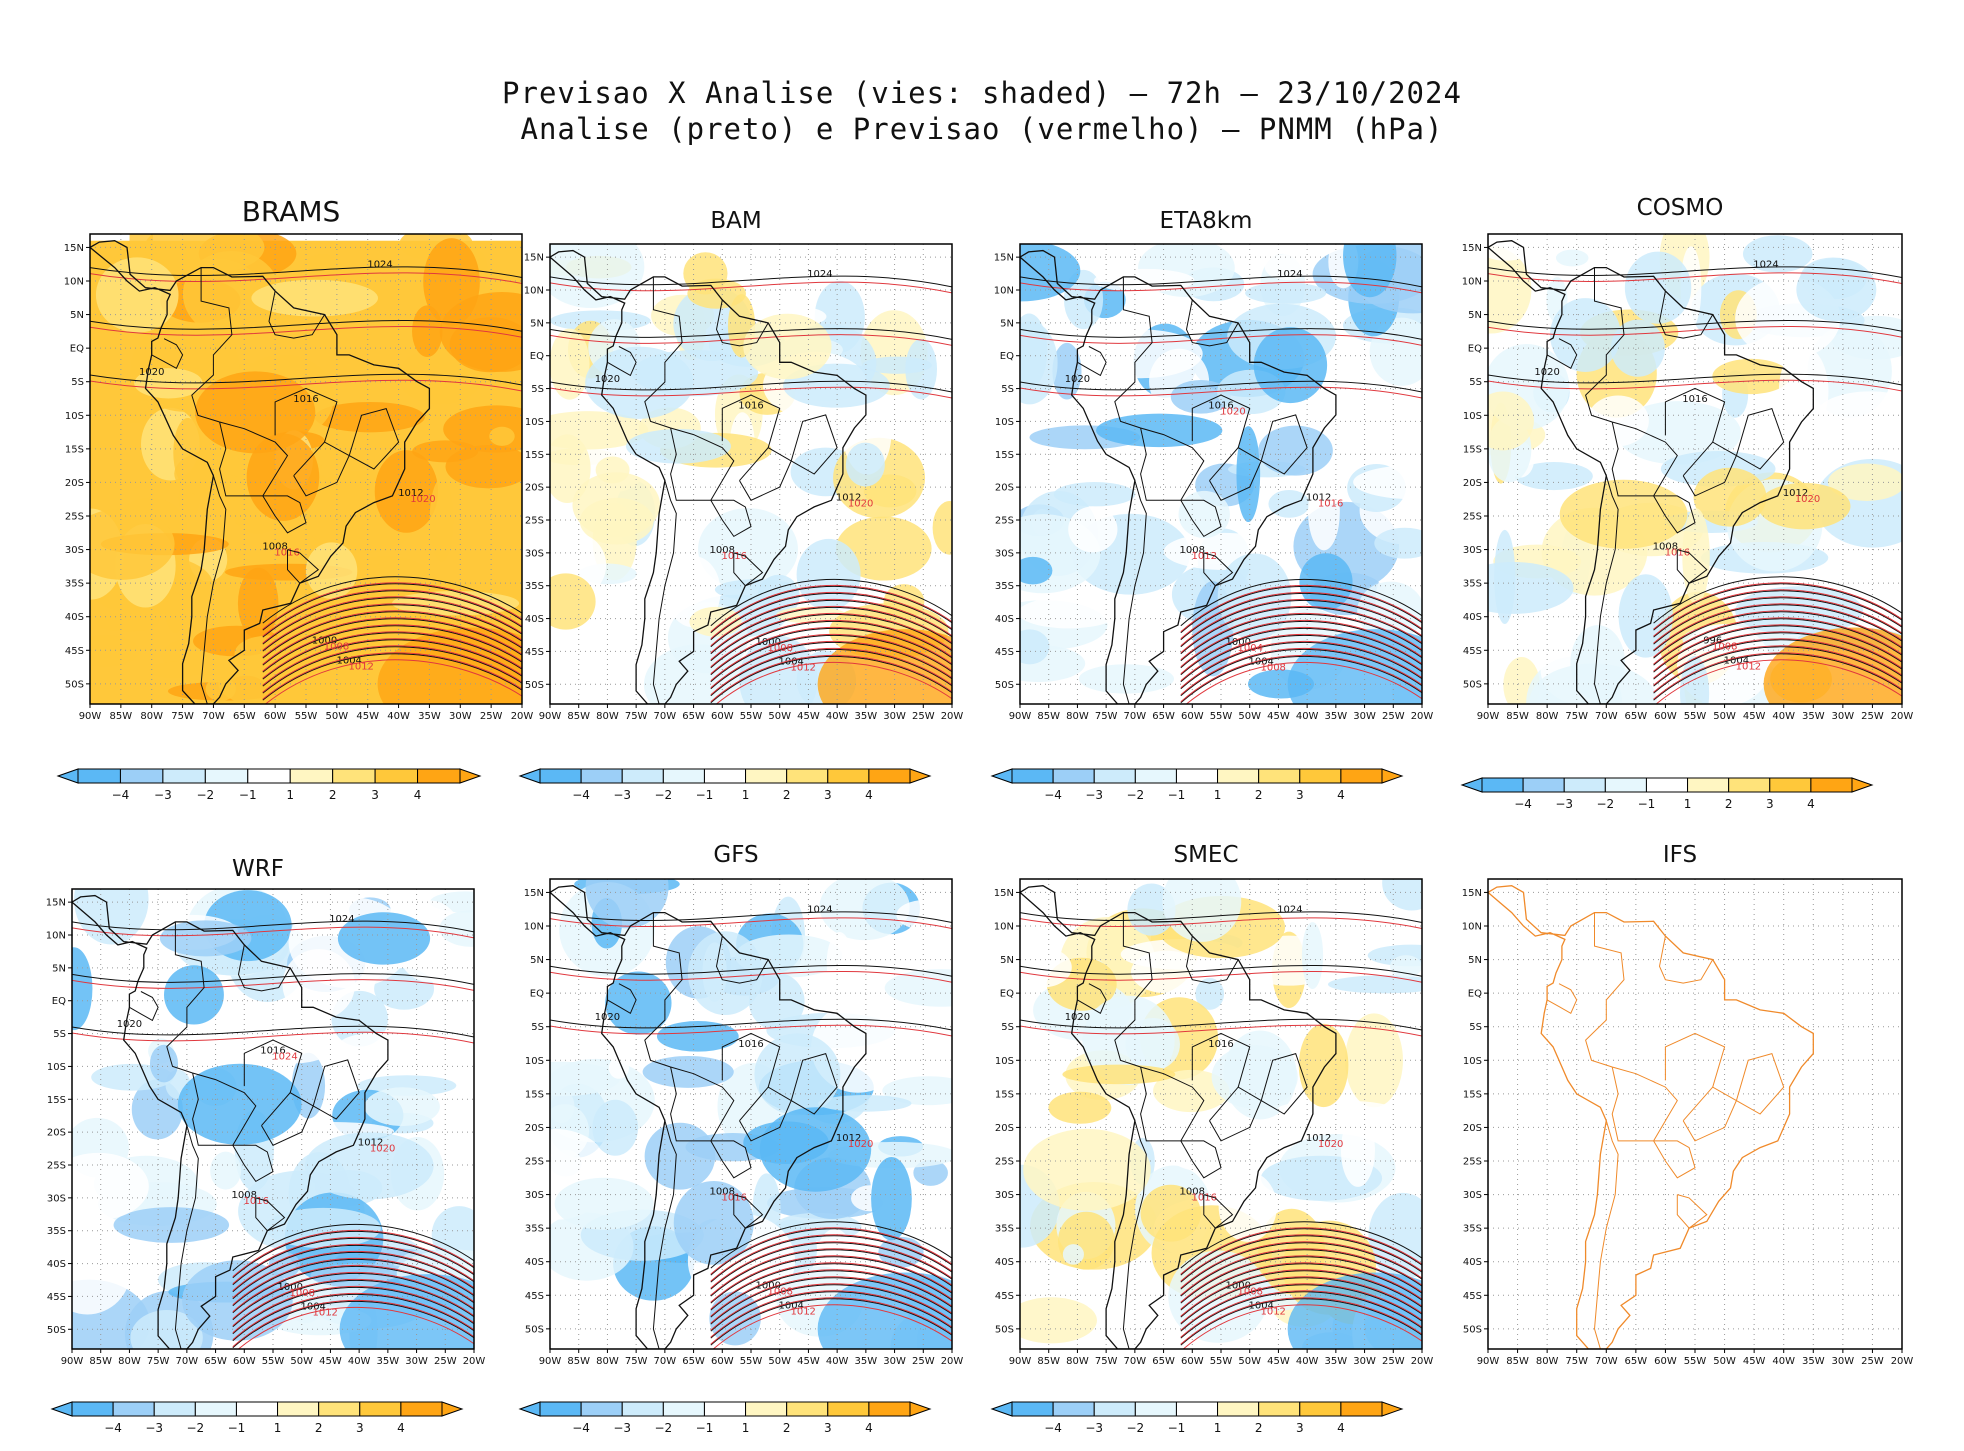 The width and height of the screenshot is (1964, 1451). I want to click on lat-tick-label: 35S, so click(1004, 1229).